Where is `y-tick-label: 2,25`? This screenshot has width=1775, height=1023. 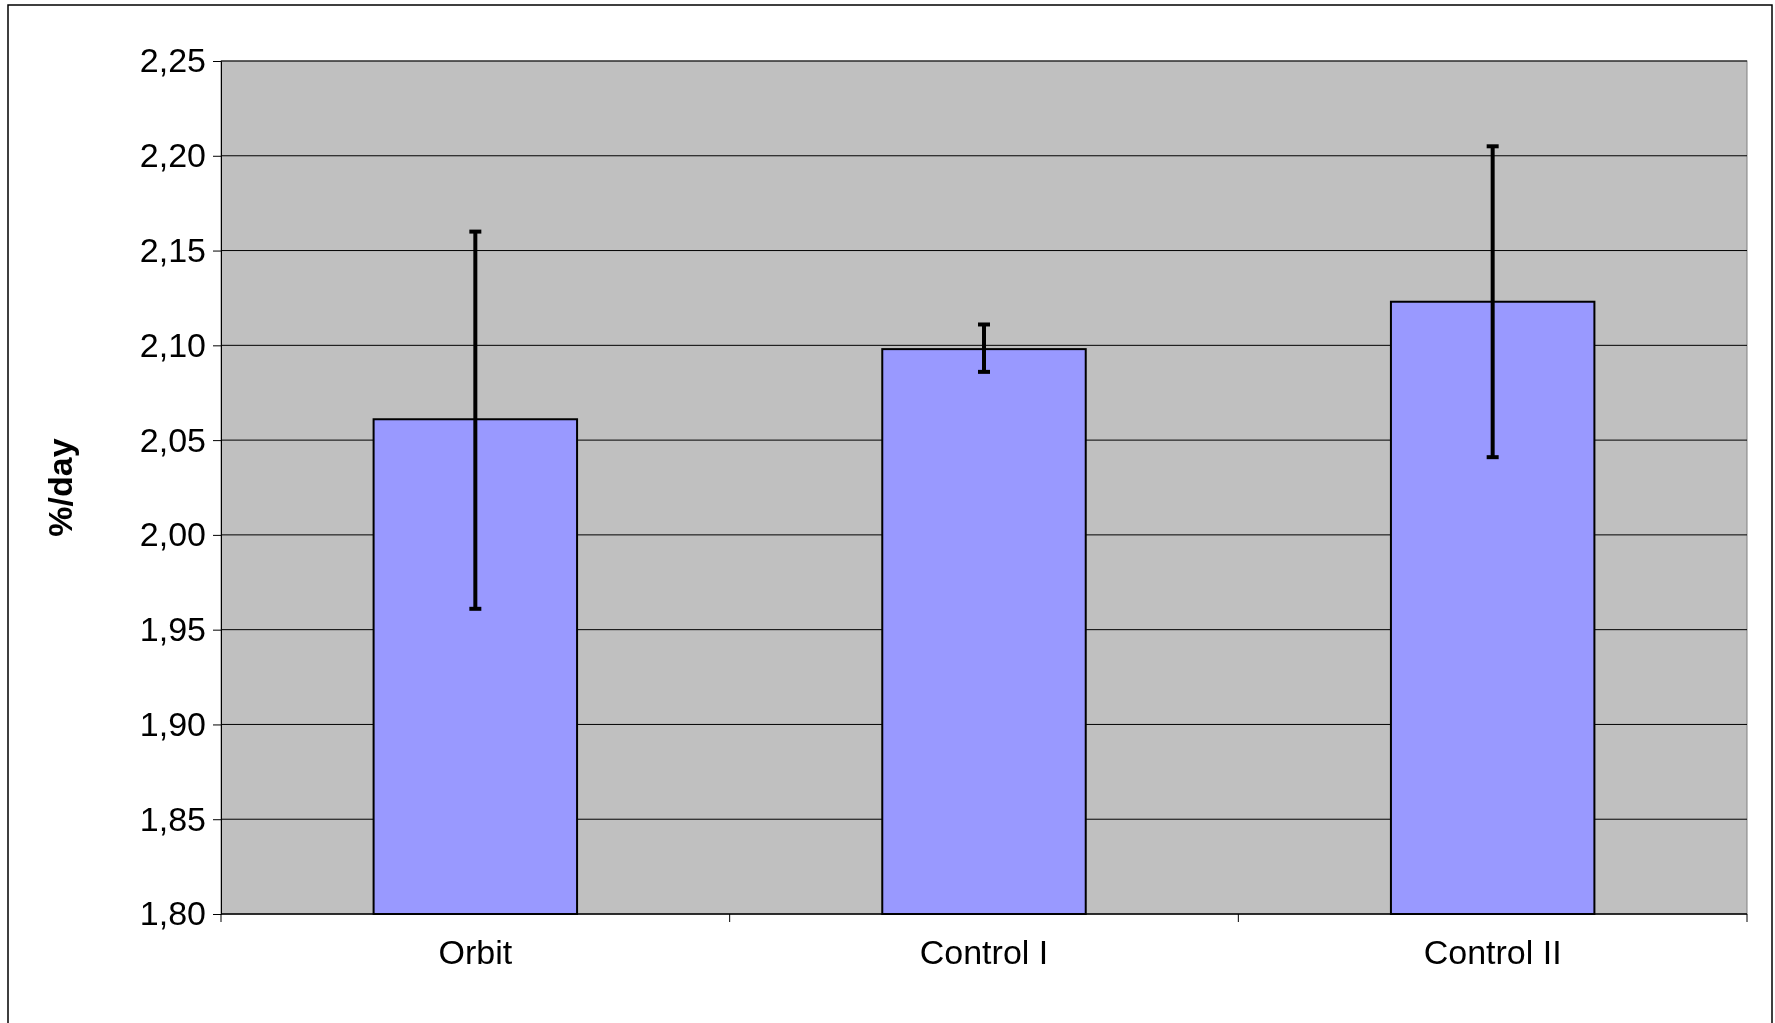
y-tick-label: 2,25 is located at coordinates (172, 60).